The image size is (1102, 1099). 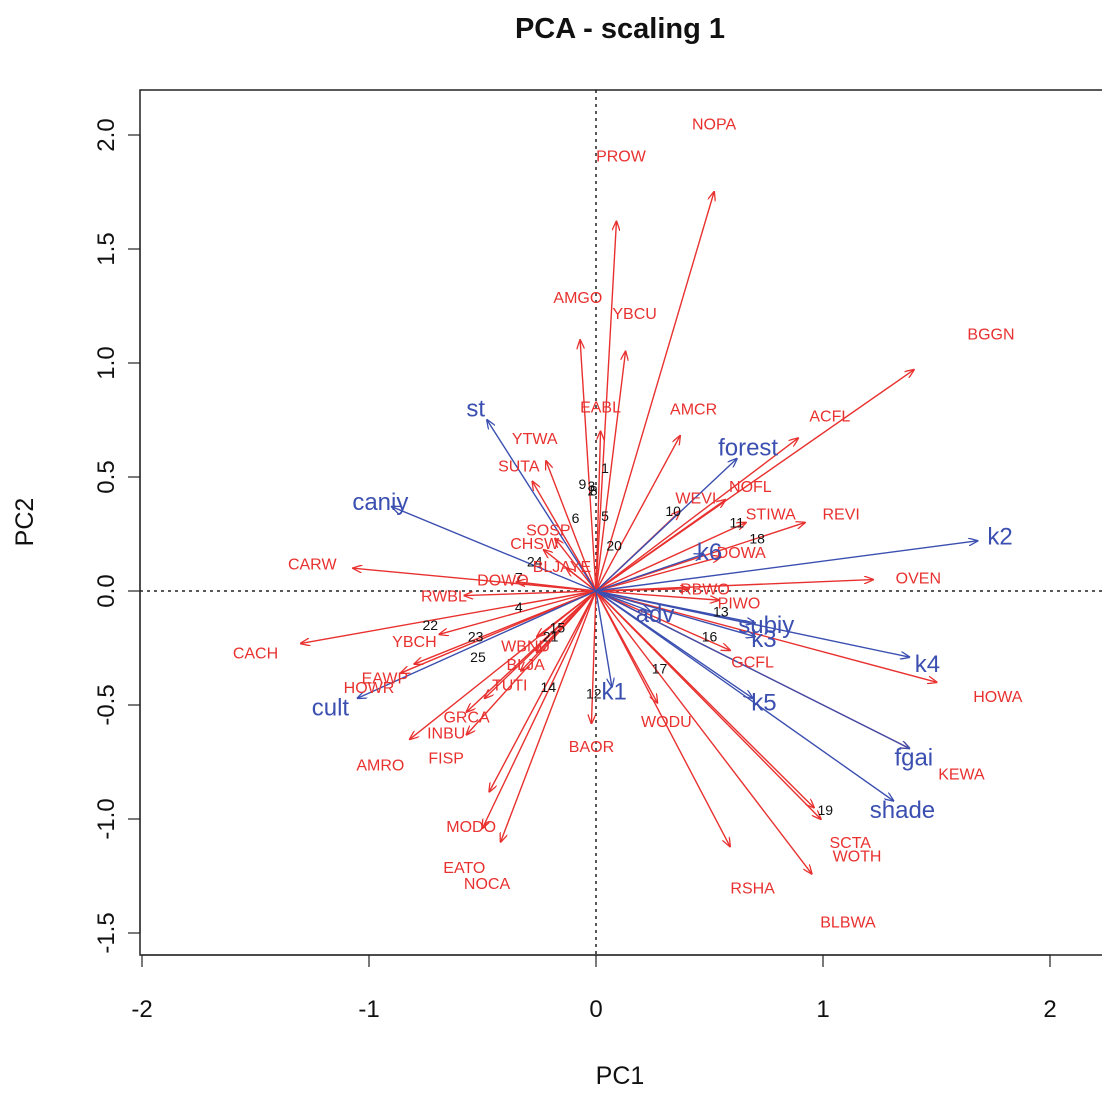 What do you see at coordinates (748, 447) in the screenshot?
I see `variable-label: forest` at bounding box center [748, 447].